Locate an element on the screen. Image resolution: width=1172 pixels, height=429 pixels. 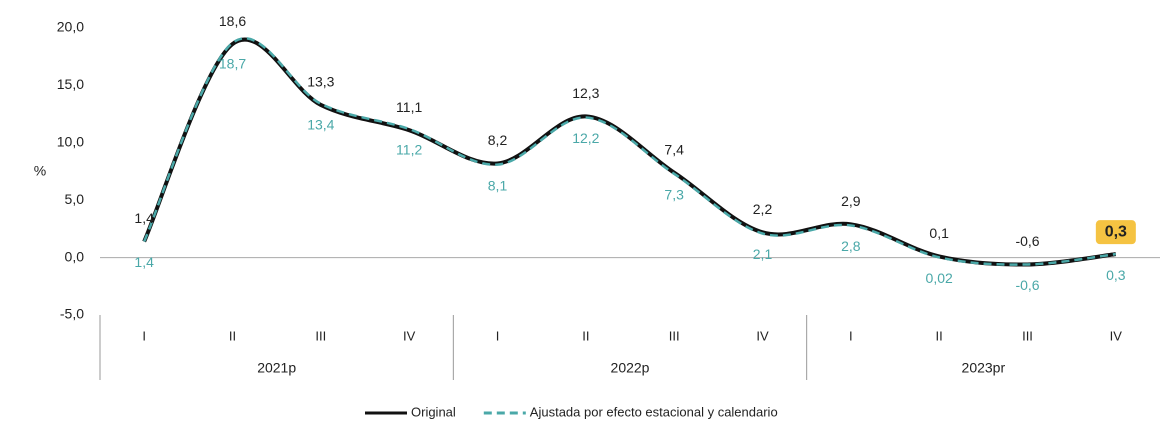
data-label: 12,2 is located at coordinates (585, 138).